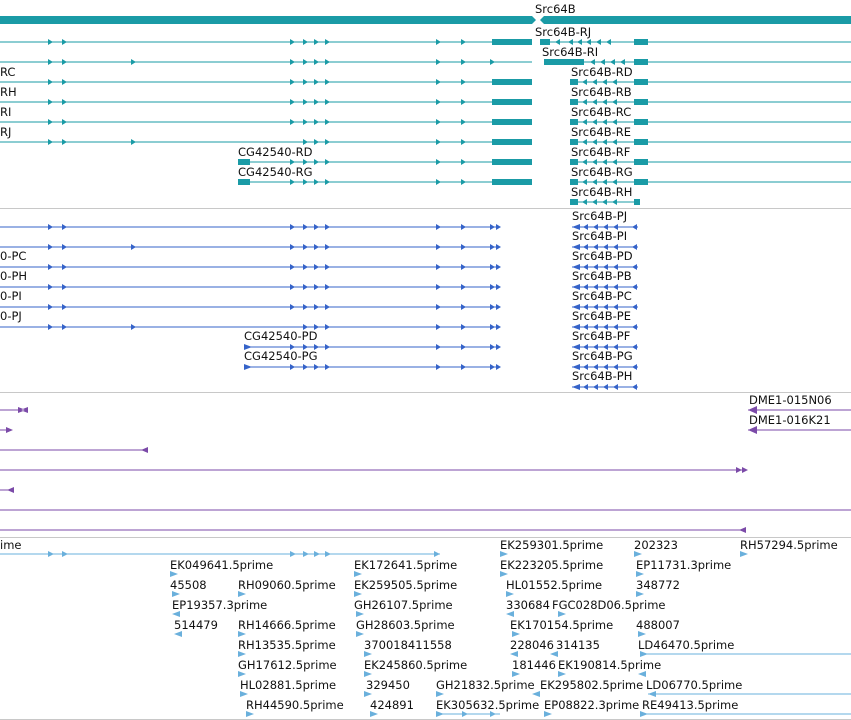 The image size is (851, 720). I want to click on transcript-label: CG42540-RD, so click(275, 152).